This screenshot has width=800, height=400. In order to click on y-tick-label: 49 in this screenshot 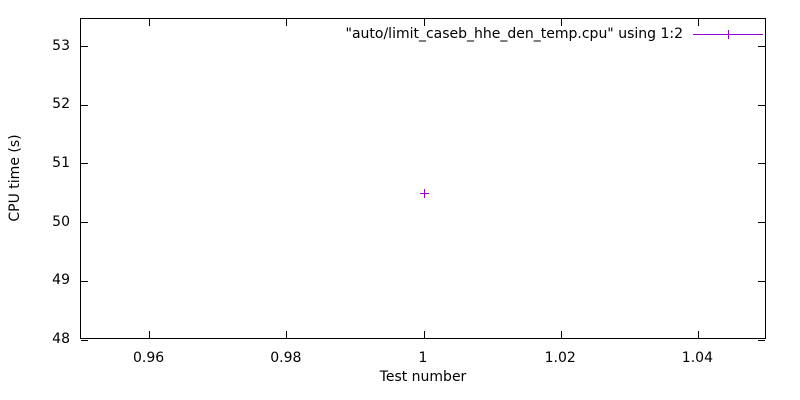, I will do `click(61, 280)`.